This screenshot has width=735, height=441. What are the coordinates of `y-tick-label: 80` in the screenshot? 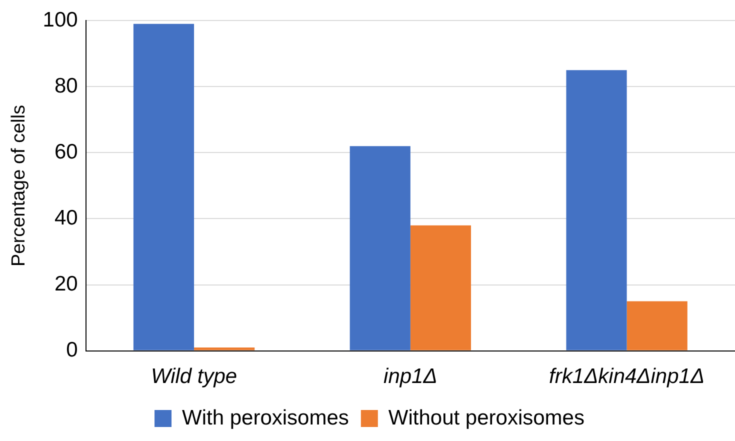 It's located at (66, 86).